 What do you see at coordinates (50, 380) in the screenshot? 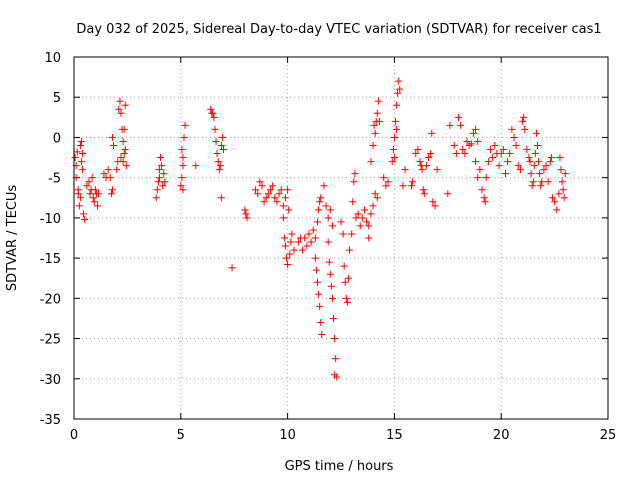
I see `y-tick-label: -30` at bounding box center [50, 380].